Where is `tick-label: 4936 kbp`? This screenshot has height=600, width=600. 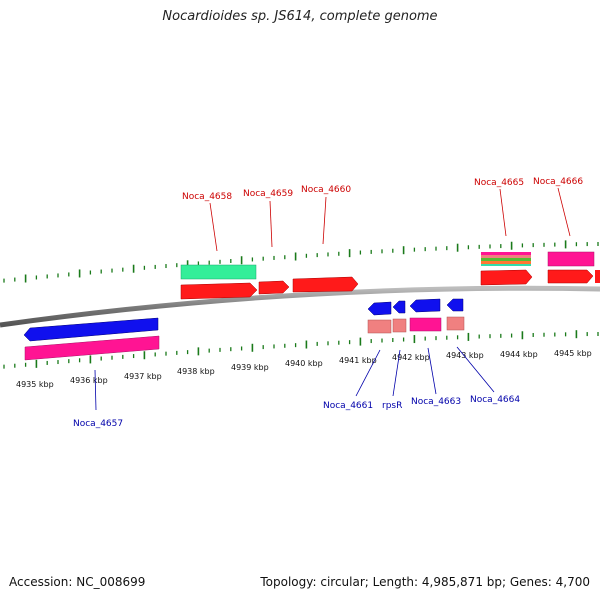 tick-label: 4936 kbp is located at coordinates (89, 380).